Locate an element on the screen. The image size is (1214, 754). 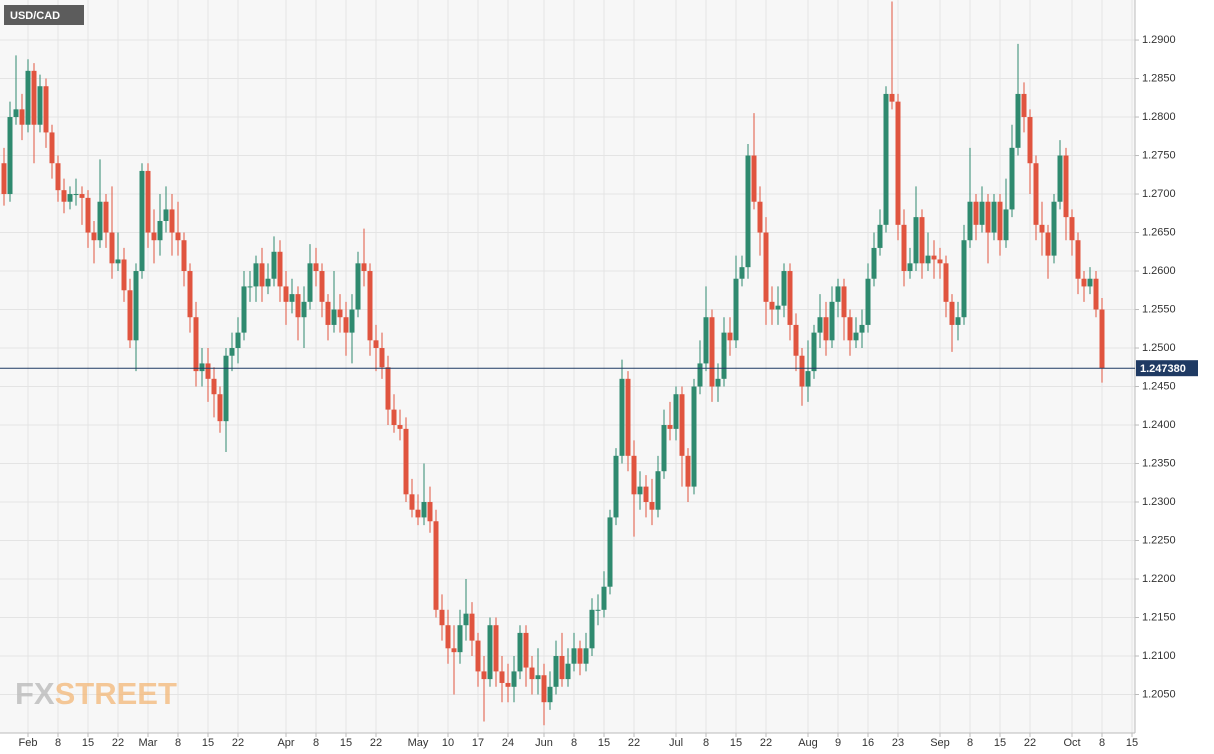
y-tick-label: 1.2200 is located at coordinates (1159, 579).